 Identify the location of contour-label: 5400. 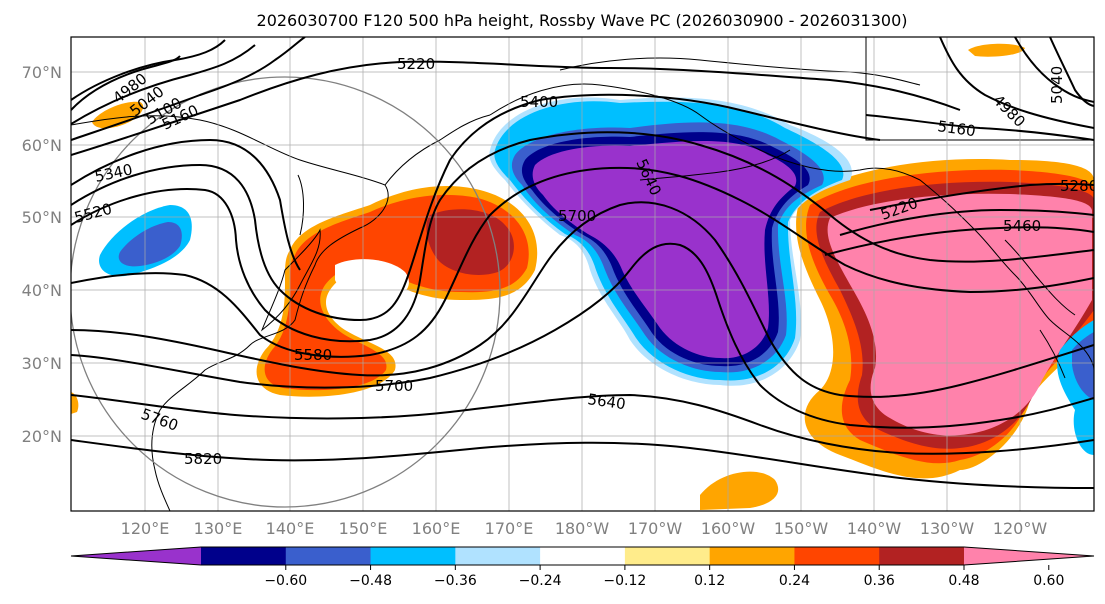
(539, 102).